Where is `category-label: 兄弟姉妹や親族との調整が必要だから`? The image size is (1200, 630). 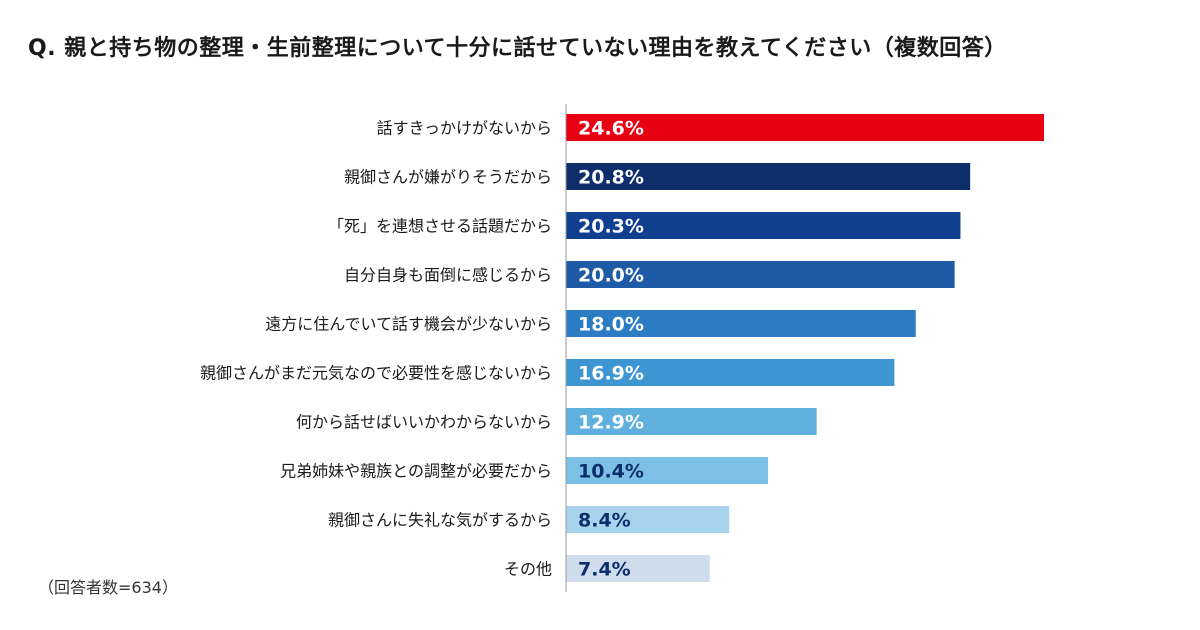 category-label: 兄弟姉妹や親族との調整が必要だから is located at coordinates (416, 471).